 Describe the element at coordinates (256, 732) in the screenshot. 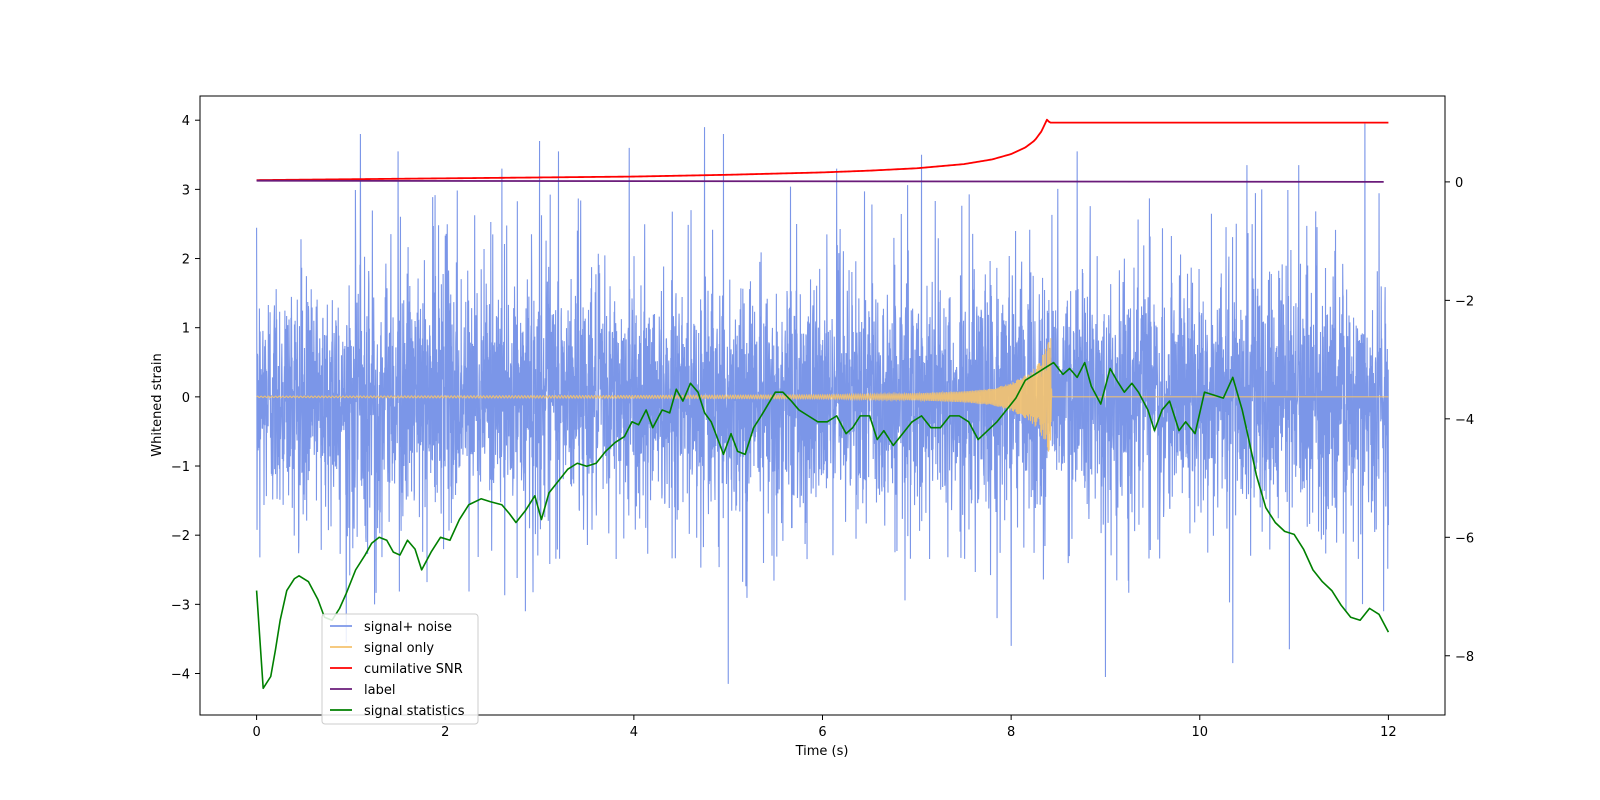

I see `x-tick-label: 0` at that location.